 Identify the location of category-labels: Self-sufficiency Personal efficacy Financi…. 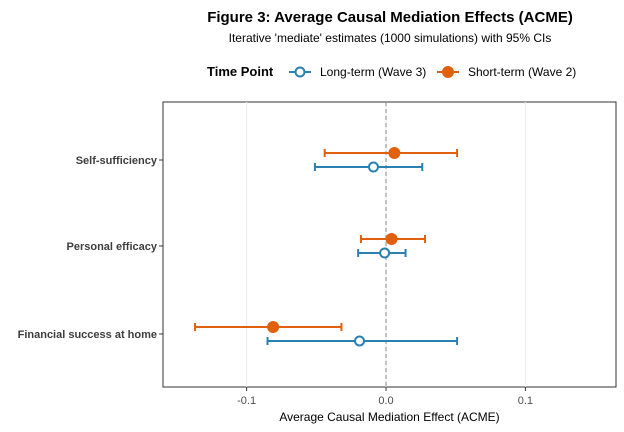
(90, 248).